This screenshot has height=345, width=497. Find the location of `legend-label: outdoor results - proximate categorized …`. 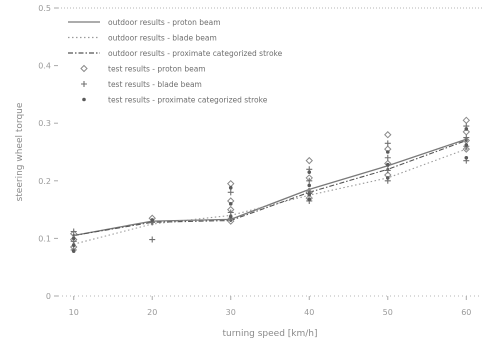

legend-label: outdoor results - proximate categorized … is located at coordinates (195, 53).